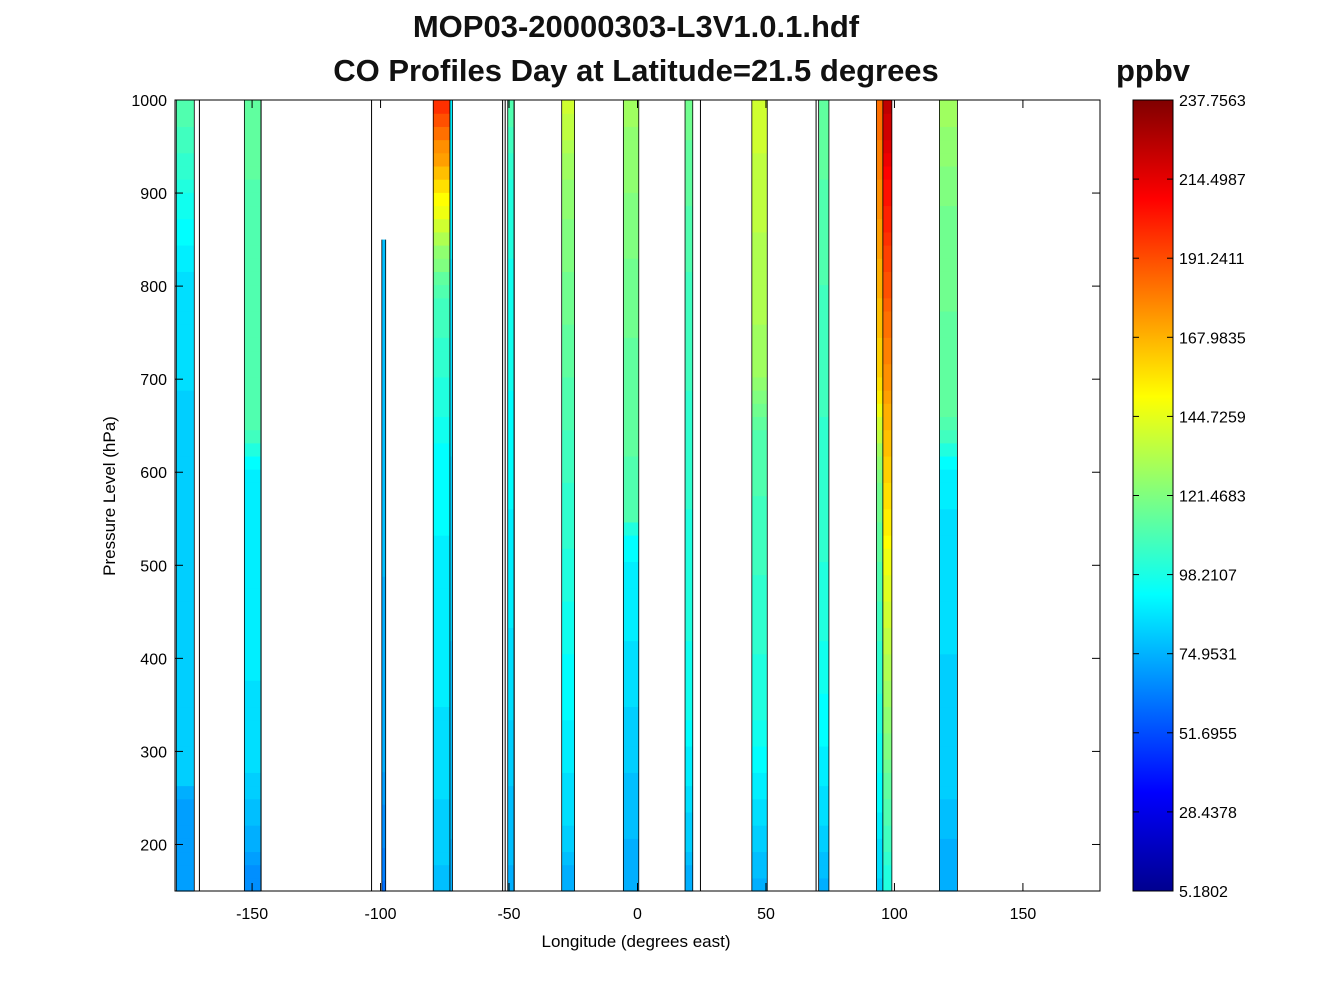 This screenshot has width=1335, height=1002. What do you see at coordinates (153, 287) in the screenshot?
I see `y-tick-label: 800` at bounding box center [153, 287].